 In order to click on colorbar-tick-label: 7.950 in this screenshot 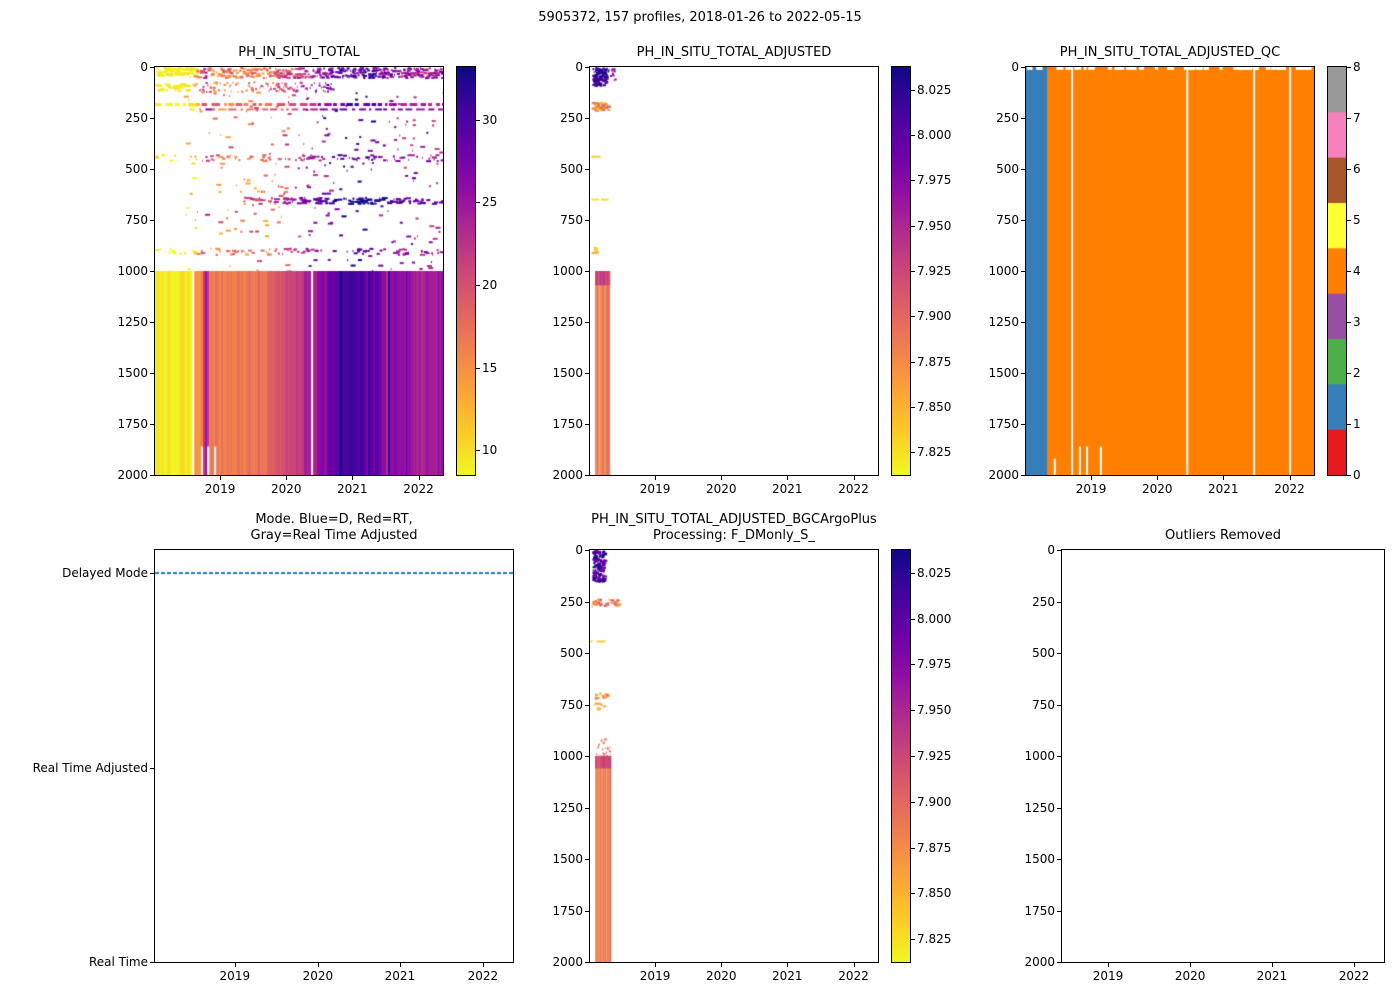, I will do `click(934, 710)`.